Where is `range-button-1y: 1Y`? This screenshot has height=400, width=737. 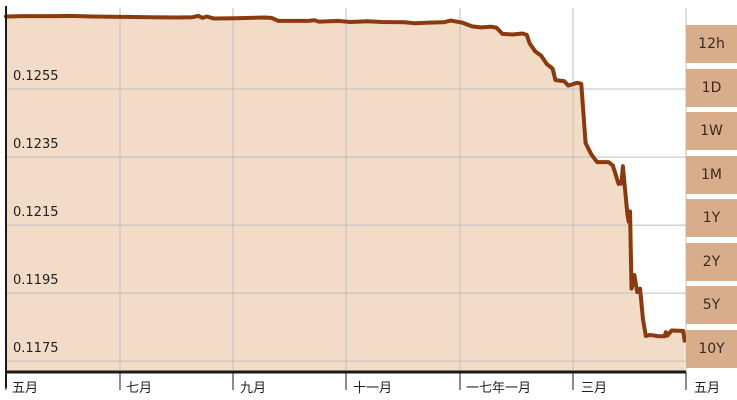 range-button-1y: 1Y is located at coordinates (711, 218).